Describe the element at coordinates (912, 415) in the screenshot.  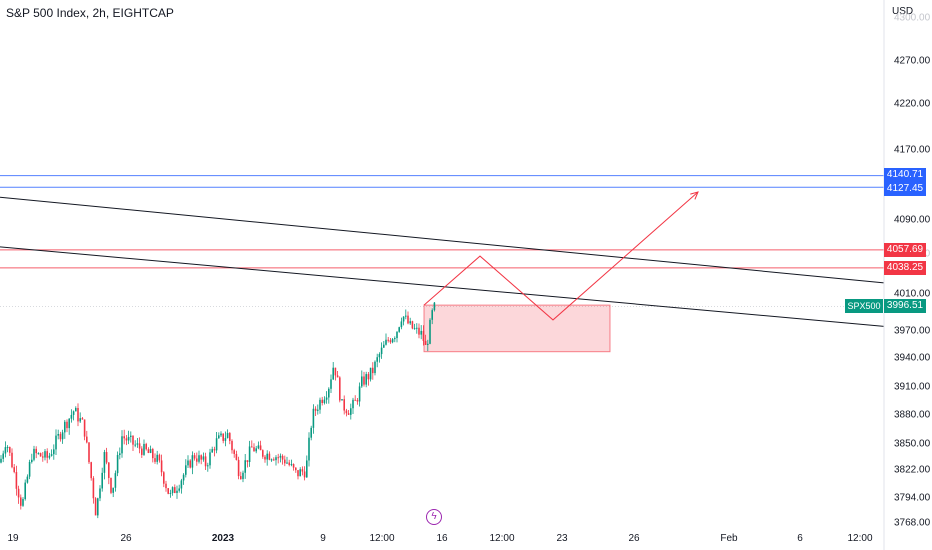
I see `price-tick: 3880.00` at that location.